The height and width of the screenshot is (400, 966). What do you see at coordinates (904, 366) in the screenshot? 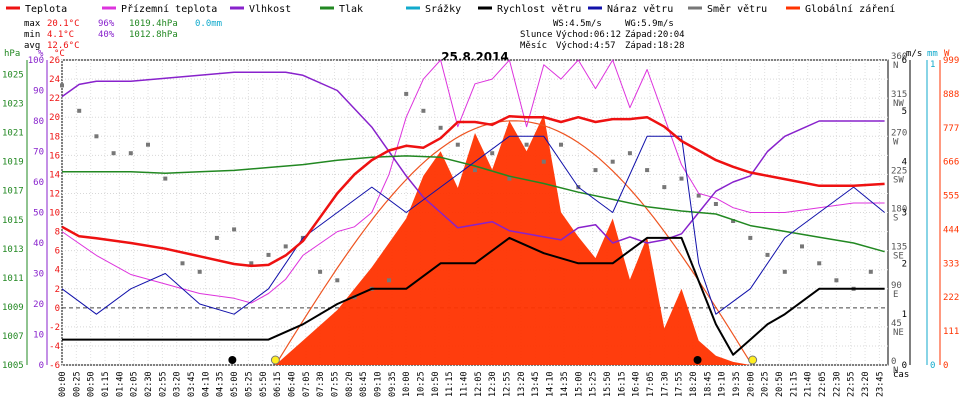
I see `wind-speed-tick: 0` at bounding box center [904, 366].